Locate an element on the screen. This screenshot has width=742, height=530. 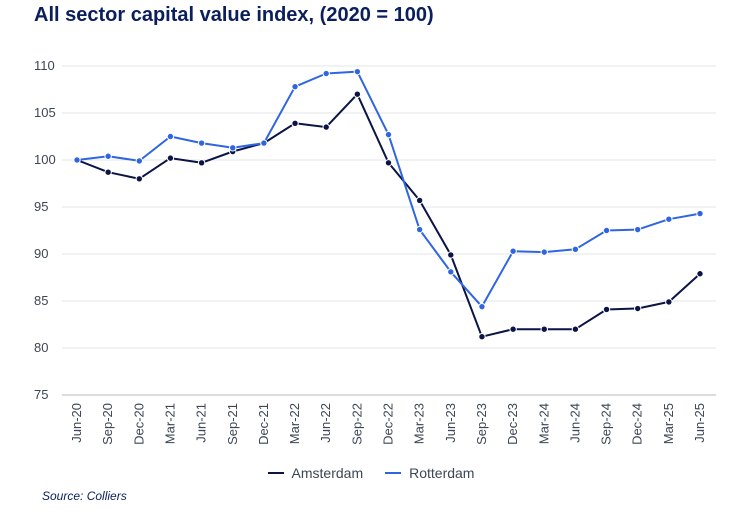
x-tick-label: Mar-21 is located at coordinates (169, 423).